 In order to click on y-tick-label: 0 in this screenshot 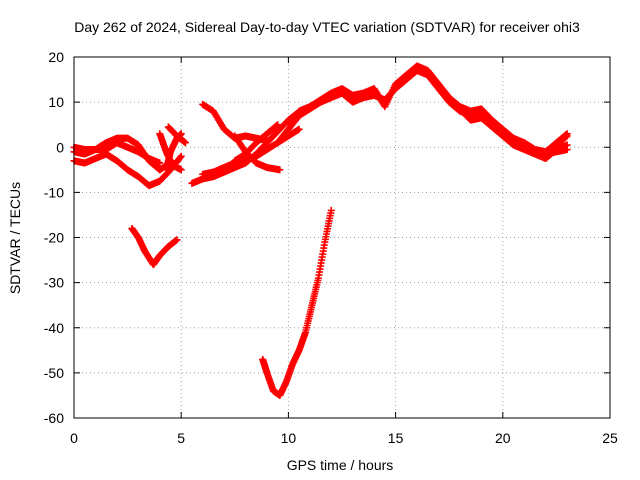, I will do `click(60, 147)`.